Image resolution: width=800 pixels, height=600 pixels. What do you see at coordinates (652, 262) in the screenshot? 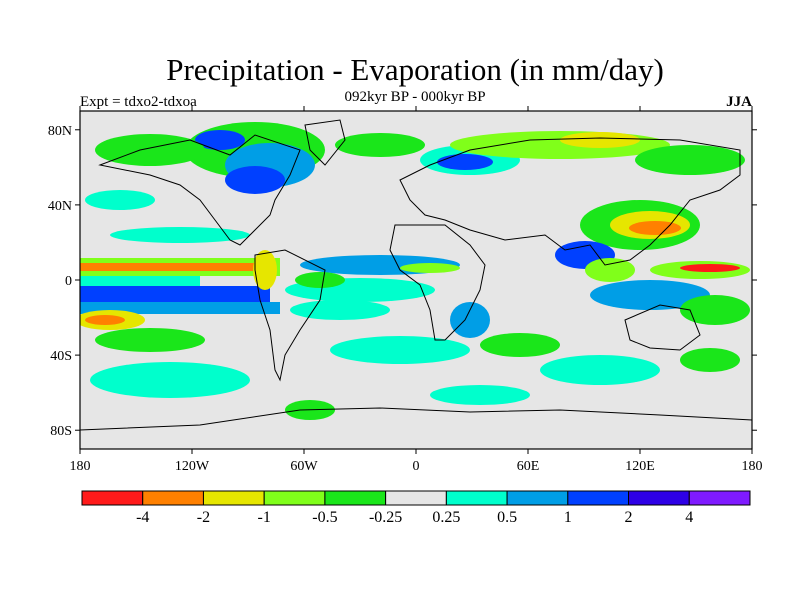
I see `pe-field-asia` at bounding box center [652, 262].